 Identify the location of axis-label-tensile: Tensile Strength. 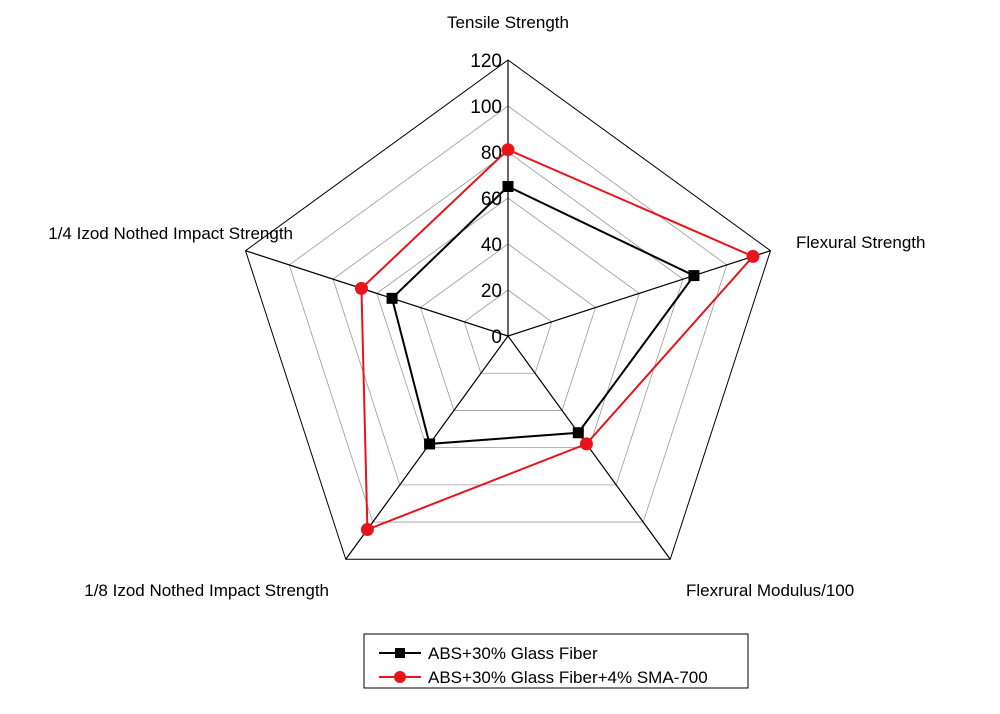
(508, 22).